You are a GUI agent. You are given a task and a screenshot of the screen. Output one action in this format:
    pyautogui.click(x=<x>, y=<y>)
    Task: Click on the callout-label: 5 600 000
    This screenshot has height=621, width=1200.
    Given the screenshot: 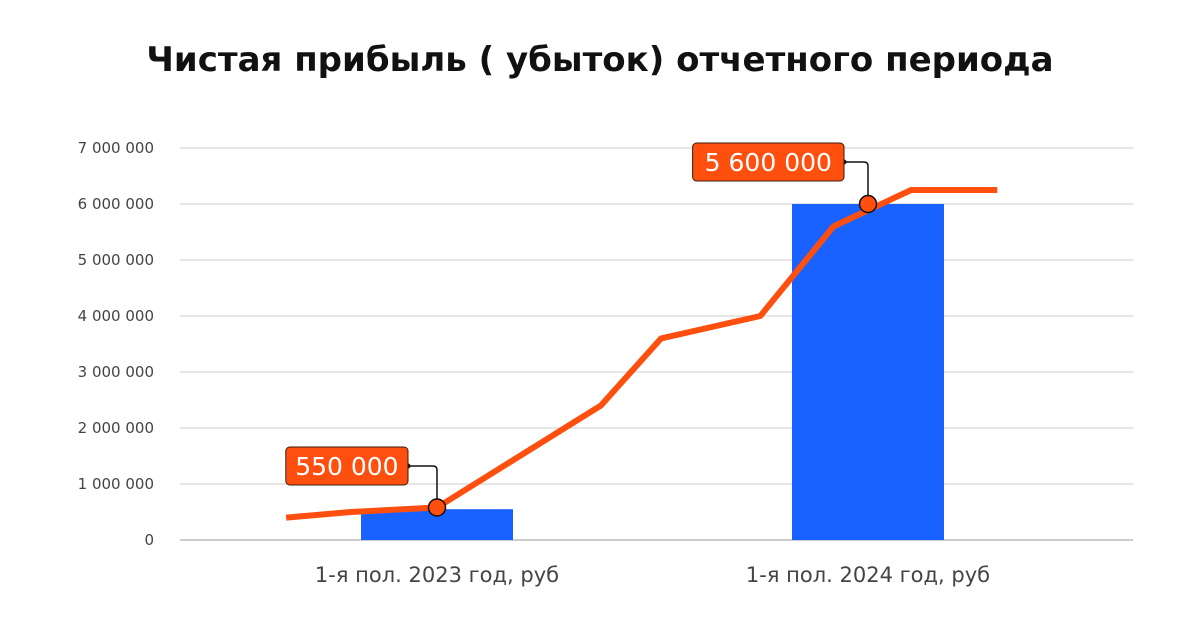 What is the action you would take?
    pyautogui.click(x=768, y=162)
    